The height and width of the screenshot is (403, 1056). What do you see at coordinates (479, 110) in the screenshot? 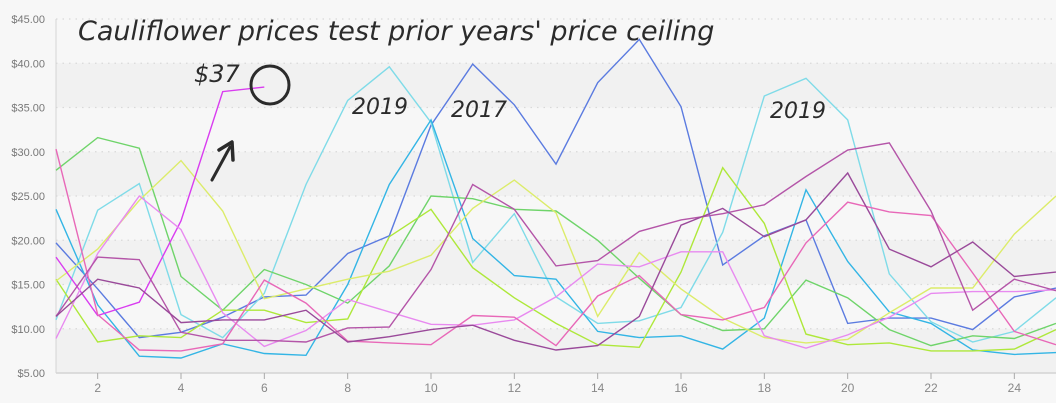
I see `annotation-2017: 2017` at bounding box center [479, 110].